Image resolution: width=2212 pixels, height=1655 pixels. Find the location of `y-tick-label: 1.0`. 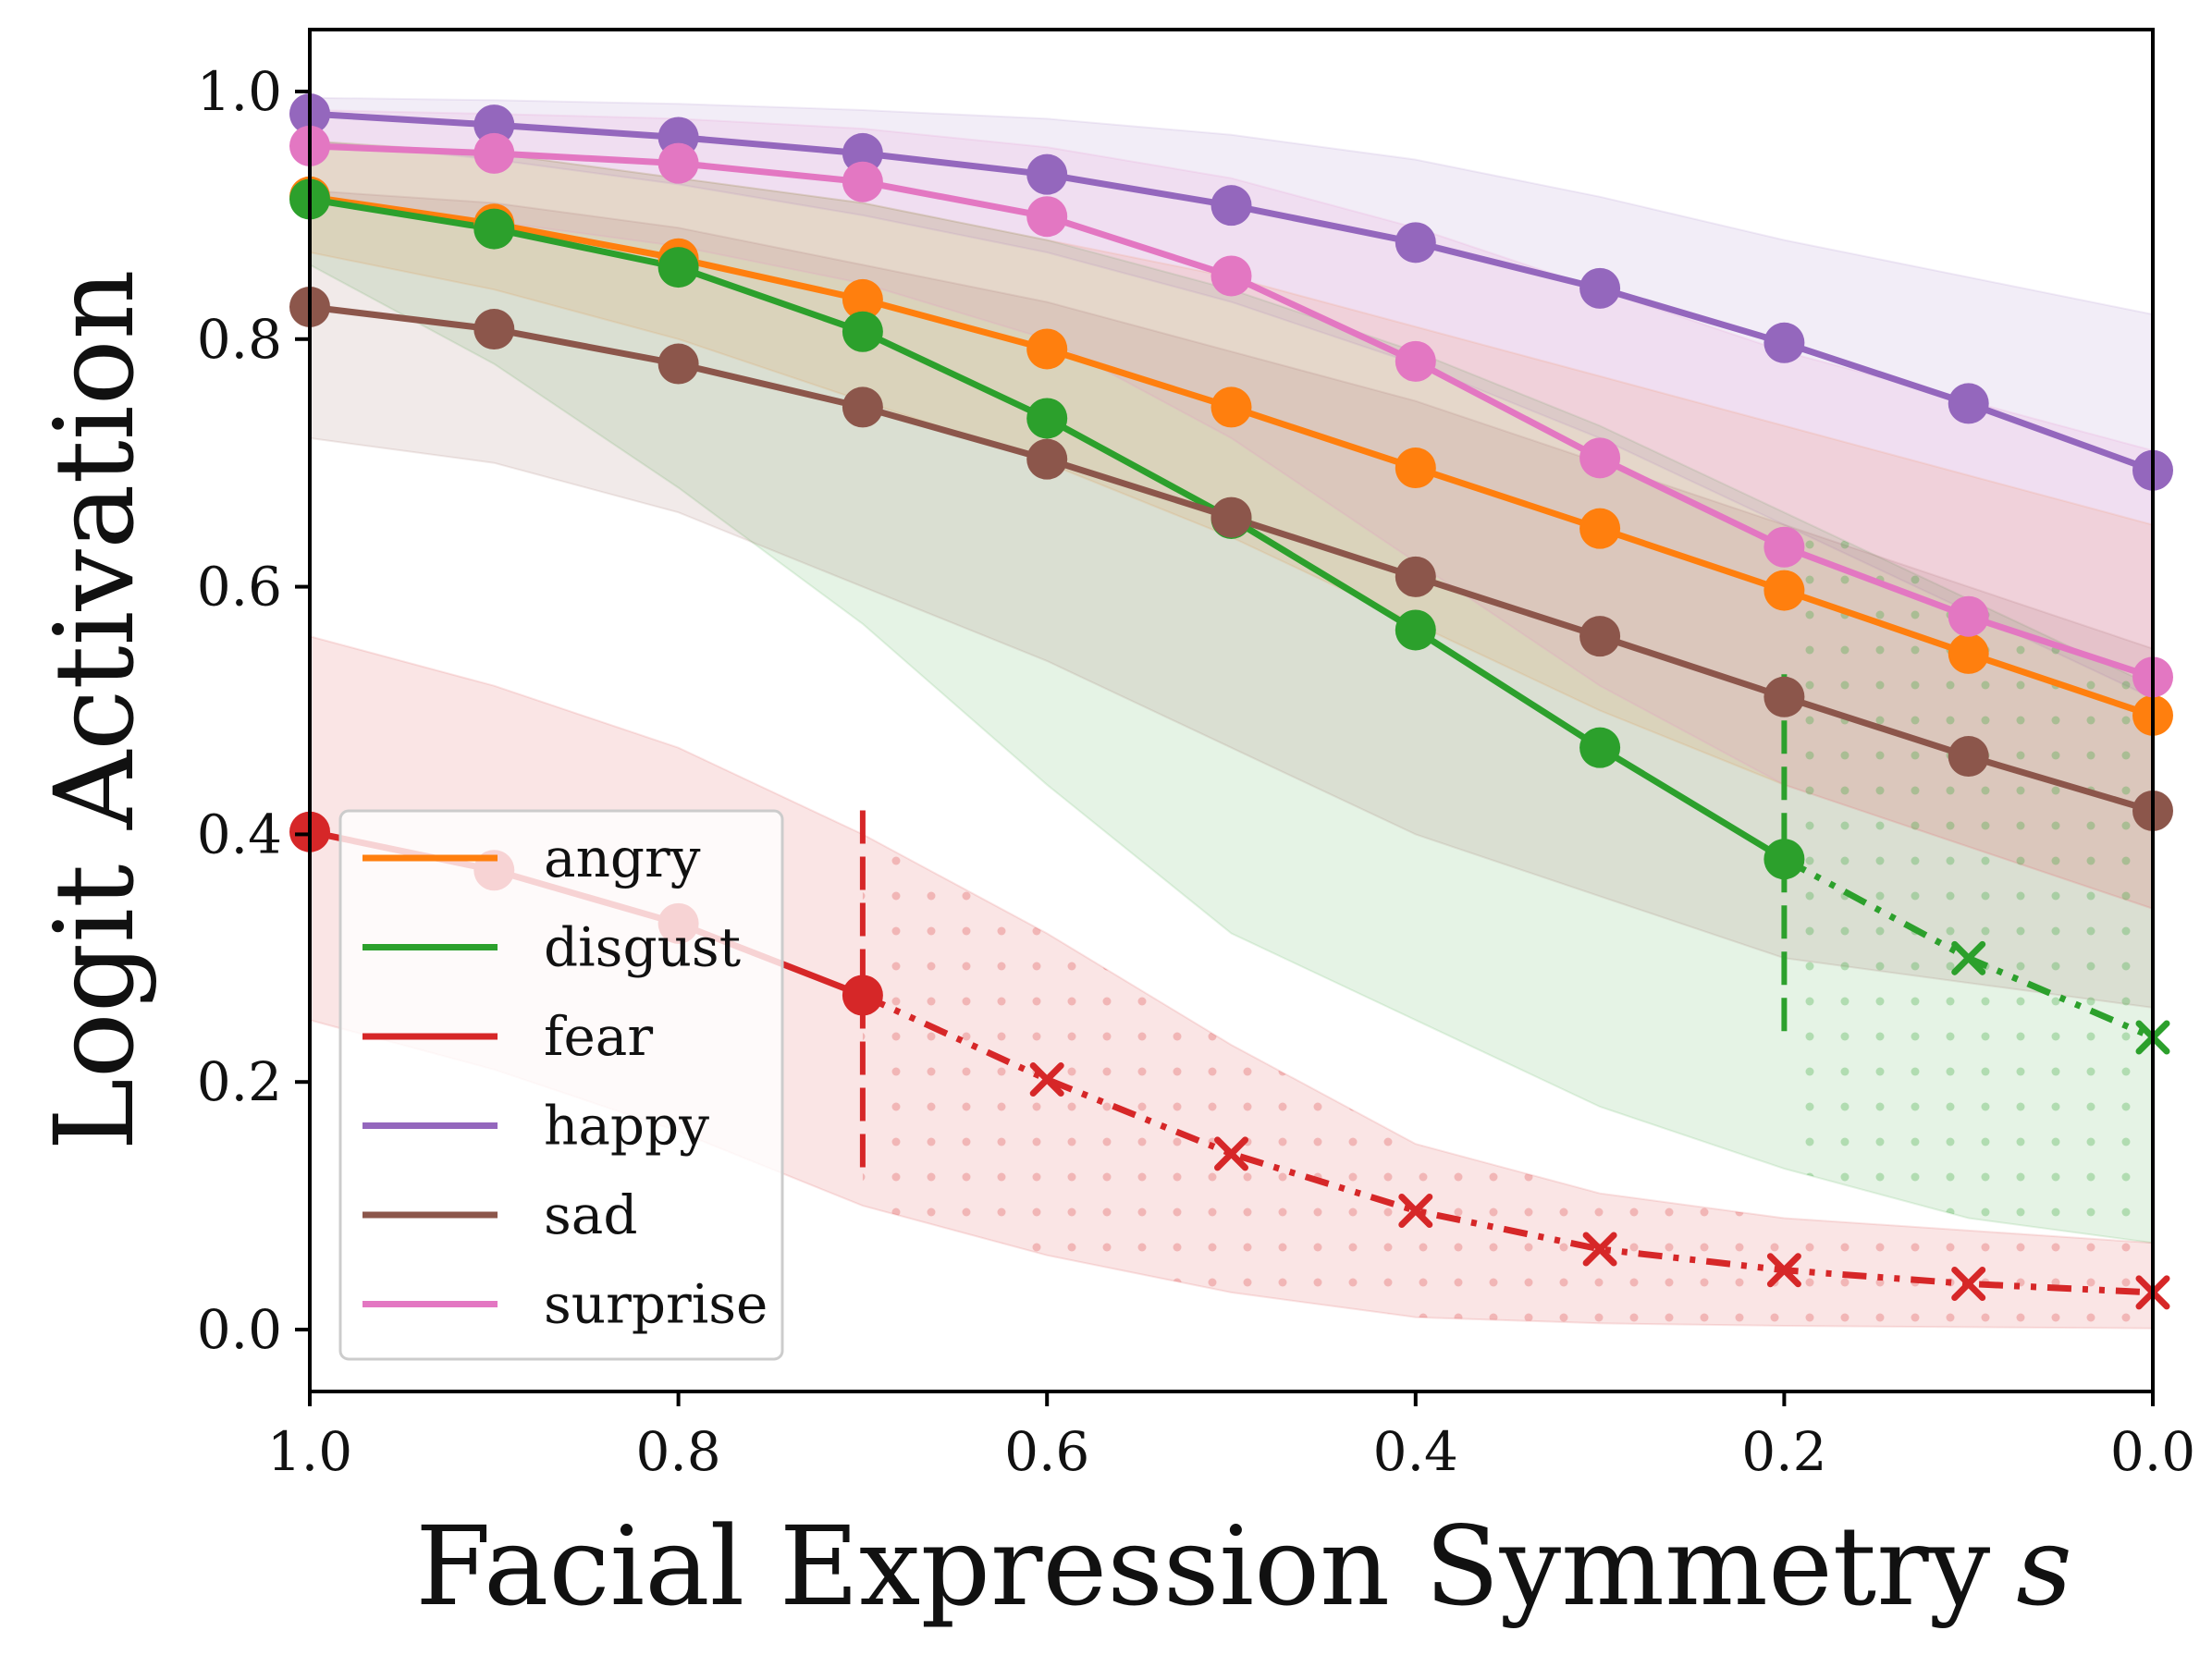

y-tick-label: 1.0 is located at coordinates (240, 92).